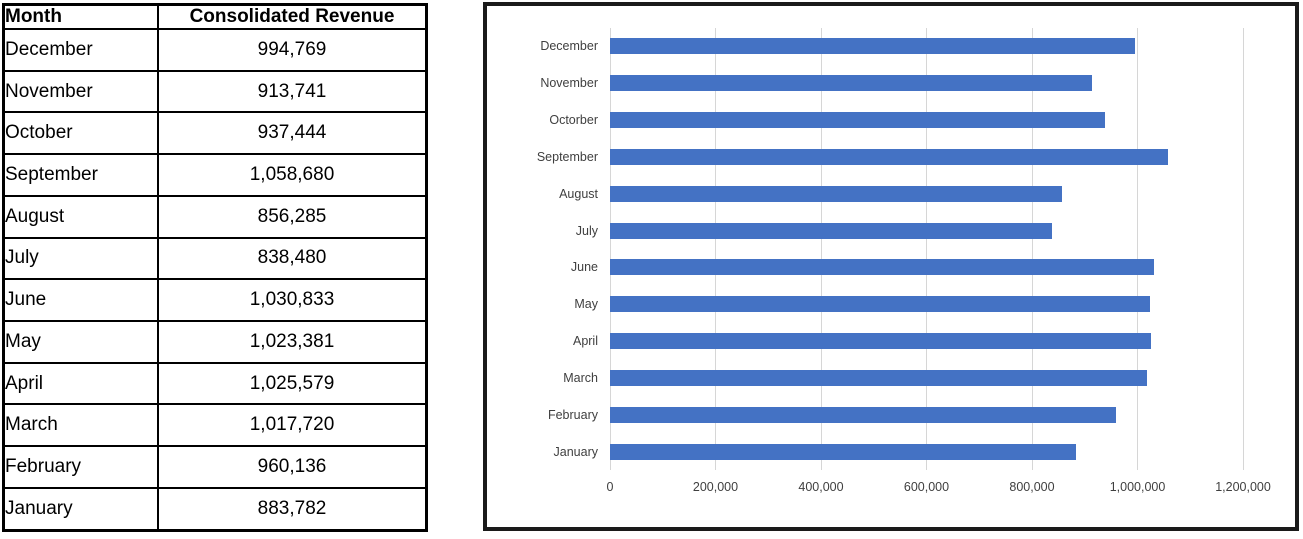 The width and height of the screenshot is (1303, 539). What do you see at coordinates (573, 120) in the screenshot?
I see `category-label: Octorber` at bounding box center [573, 120].